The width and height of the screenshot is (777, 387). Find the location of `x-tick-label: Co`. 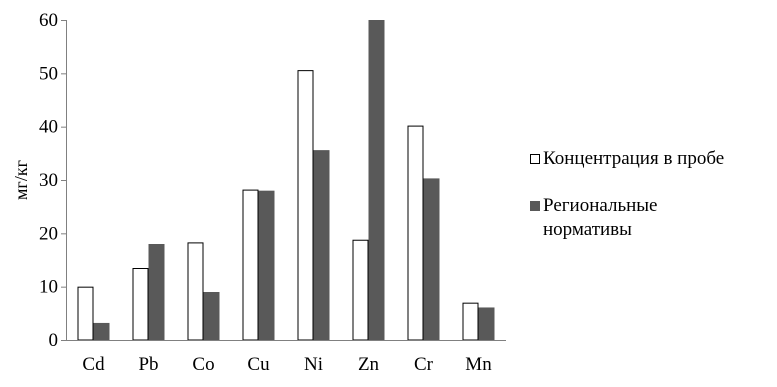

x-tick-label: Co is located at coordinates (203, 364).